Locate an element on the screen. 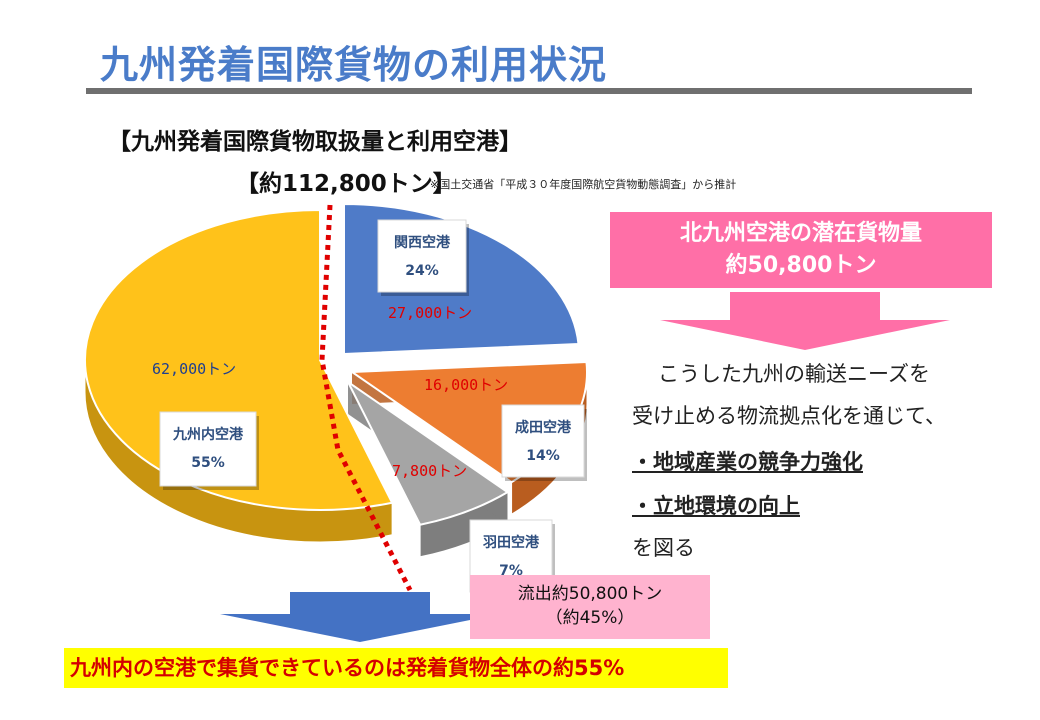  outflow-divider-line is located at coordinates (366, 398).